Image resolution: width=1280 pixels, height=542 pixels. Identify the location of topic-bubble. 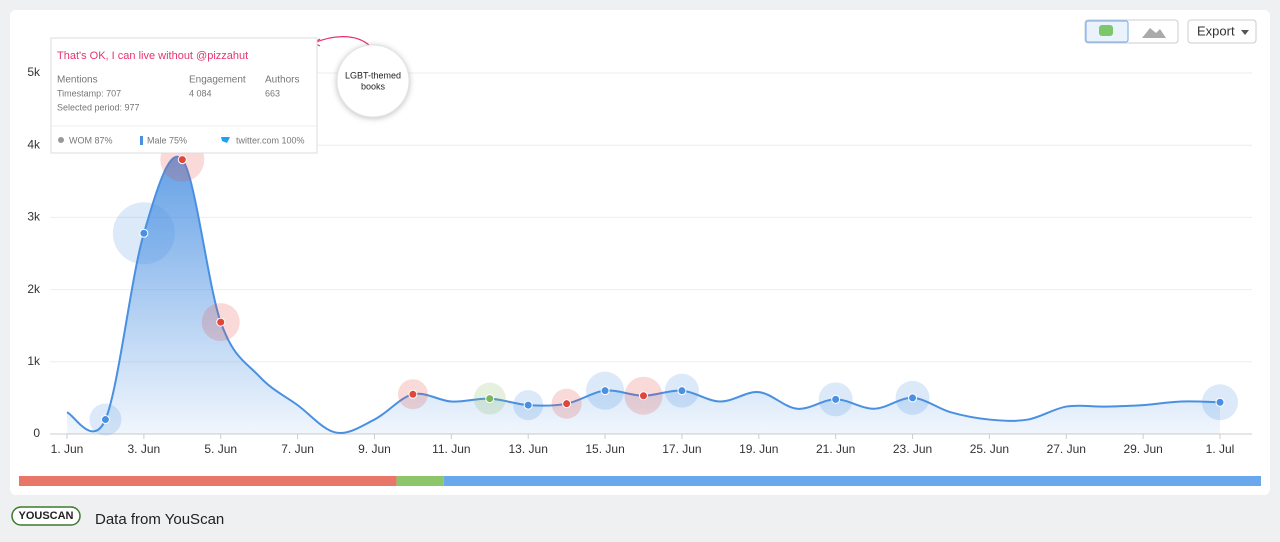
(373, 81).